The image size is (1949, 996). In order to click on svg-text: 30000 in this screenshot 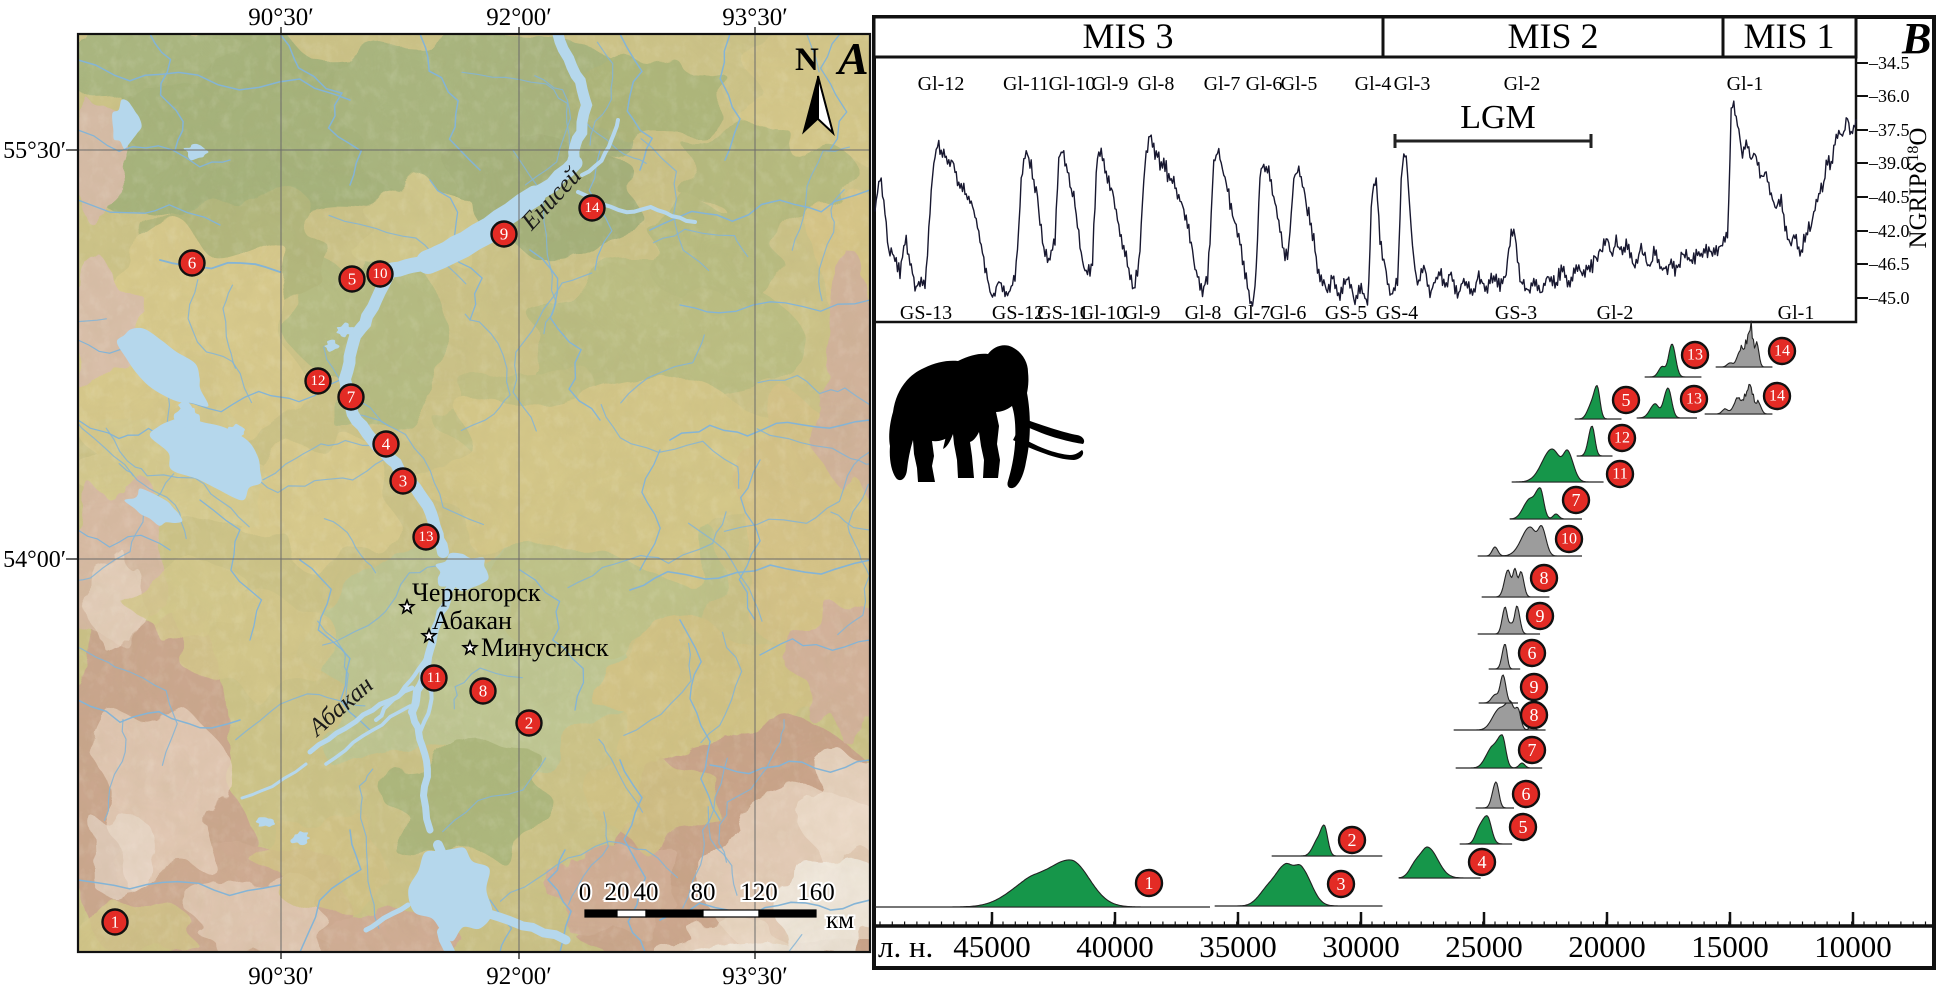, I will do `click(1361, 946)`.